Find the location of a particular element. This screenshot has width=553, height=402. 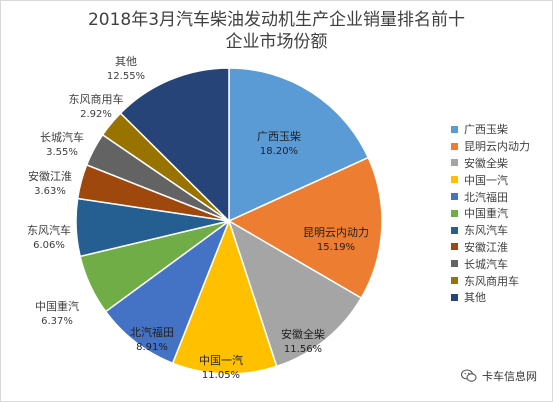

slice-label: 广西玉柴 is located at coordinates (279, 136).